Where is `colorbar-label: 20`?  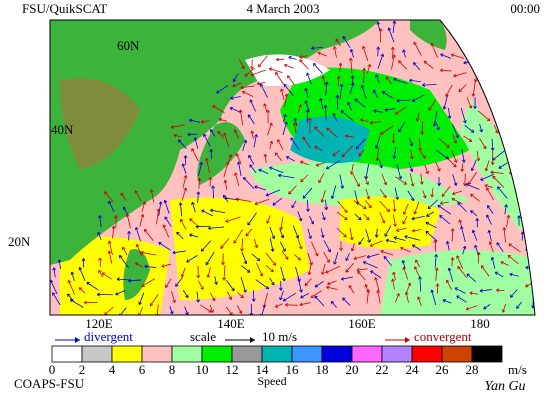 colorbar-label: 20 is located at coordinates (352, 369).